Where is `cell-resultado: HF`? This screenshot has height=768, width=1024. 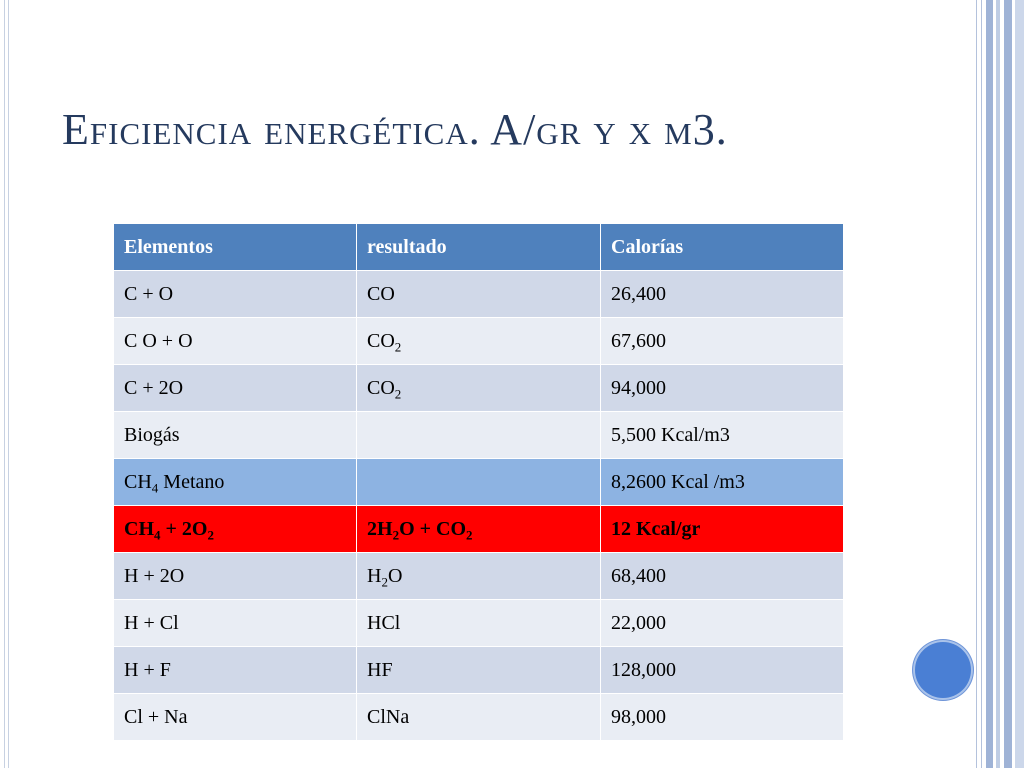 cell-resultado: HF is located at coordinates (478, 670).